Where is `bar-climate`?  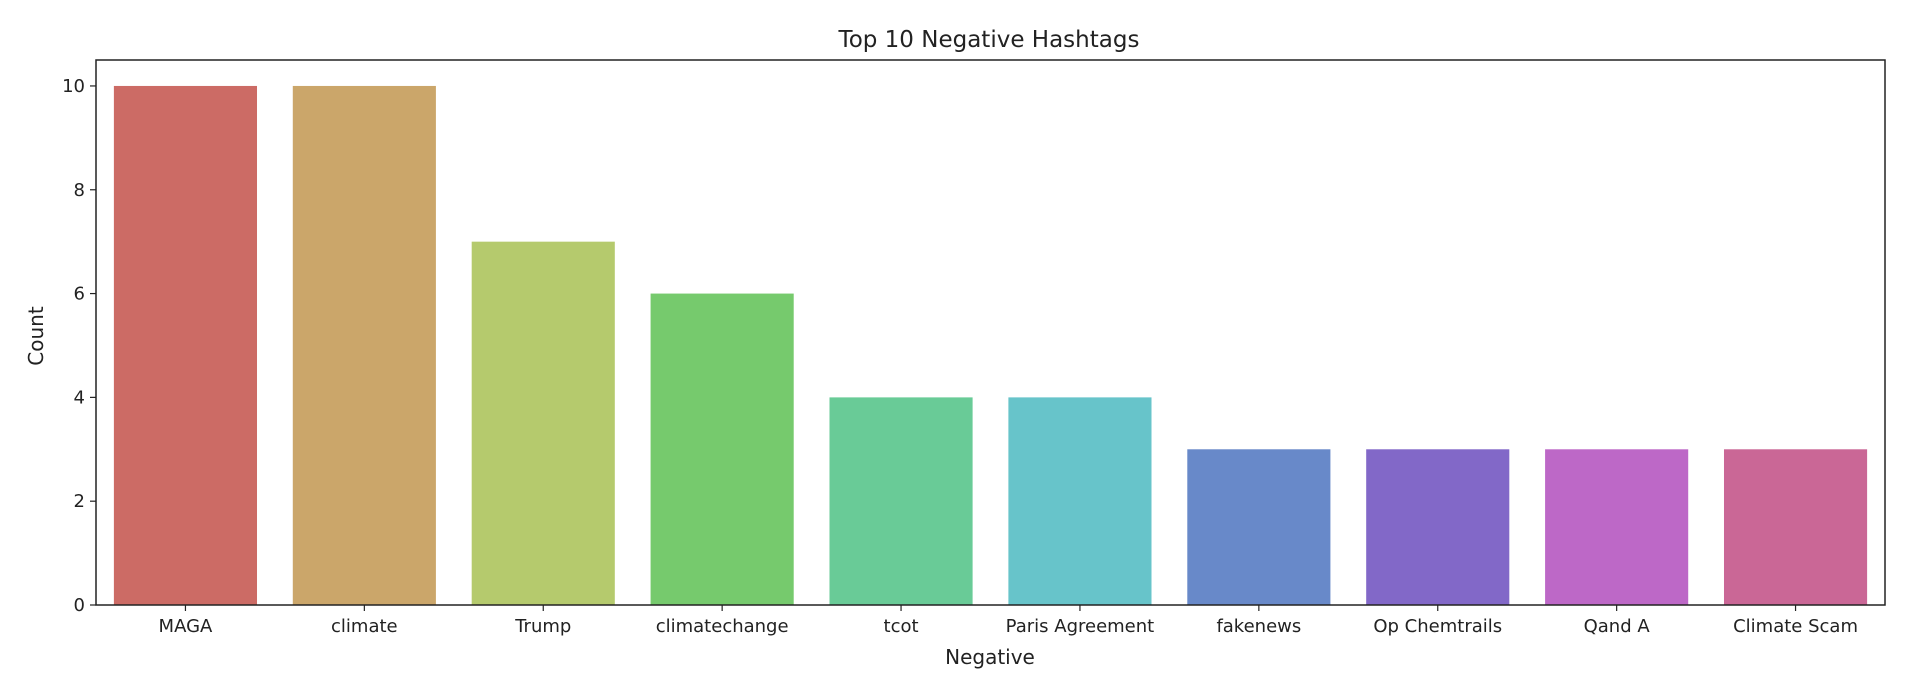
bar-climate is located at coordinates (364, 345).